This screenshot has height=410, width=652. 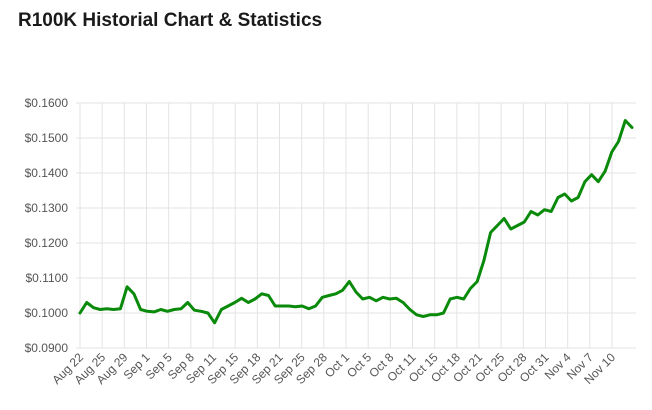 I want to click on y-tick-label: $0.1500, so click(x=47, y=138).